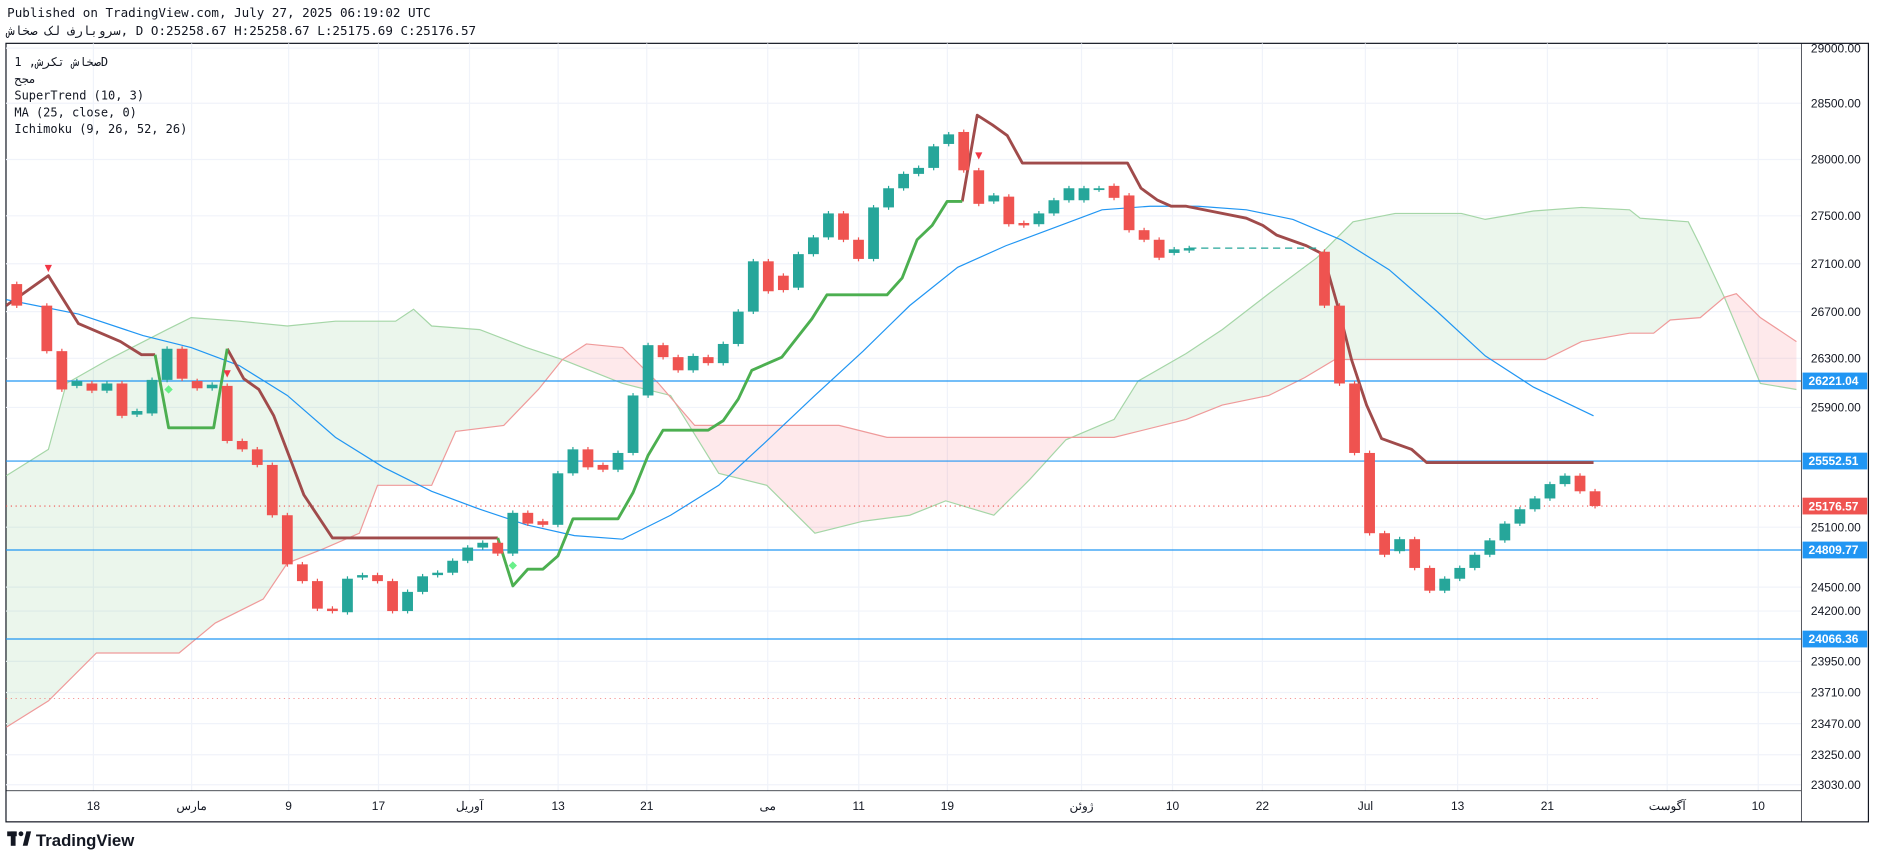 This screenshot has height=858, width=1878. I want to click on legend-ma: MA (25, close, 0), so click(75, 112).